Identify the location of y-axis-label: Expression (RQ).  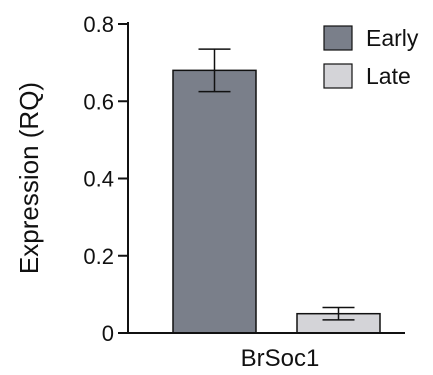
(29, 178).